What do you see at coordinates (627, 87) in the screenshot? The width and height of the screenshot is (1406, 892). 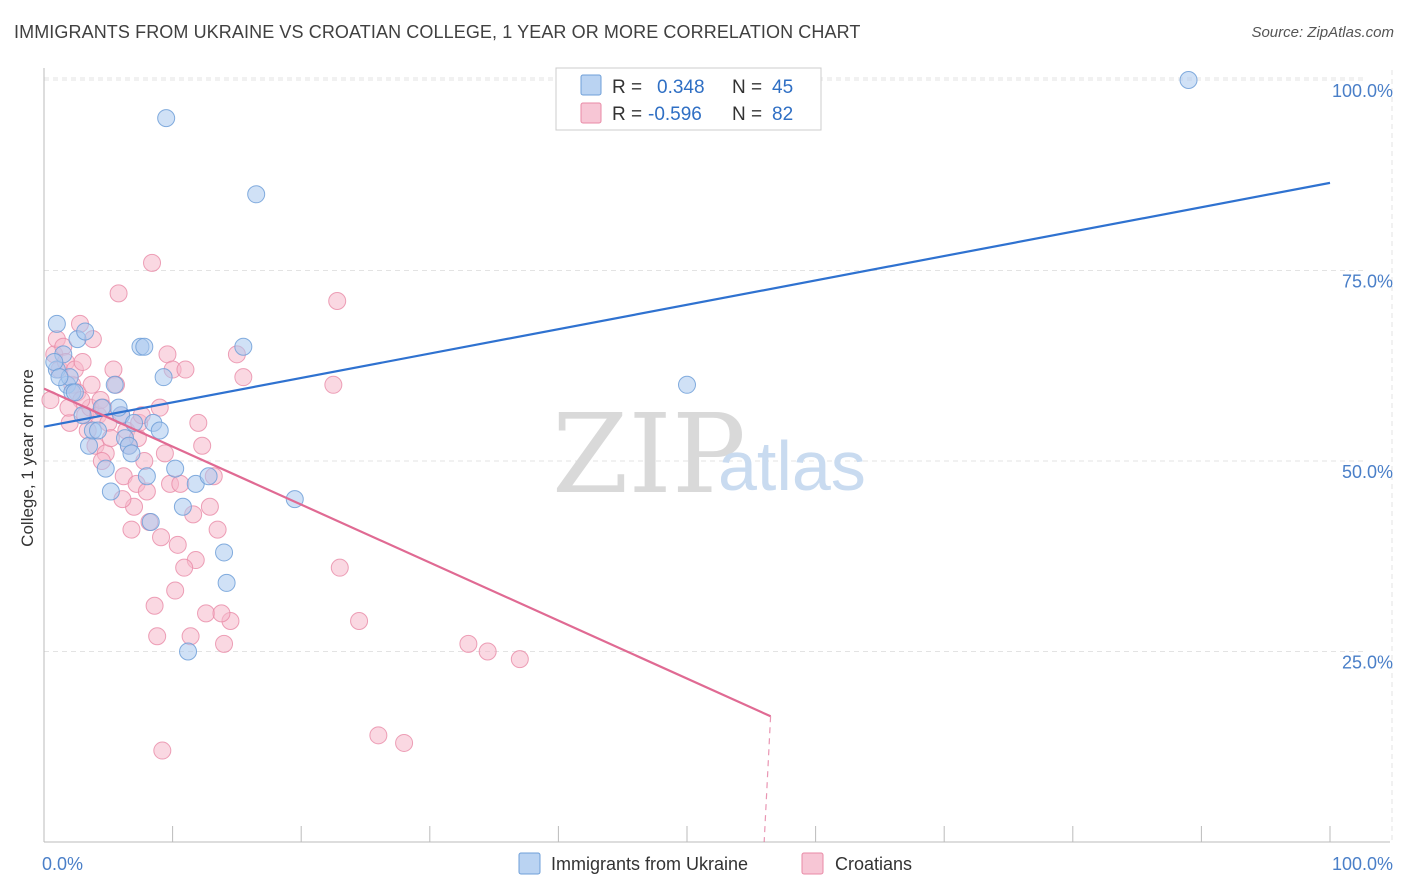 I see `legend-r-label-ukraine: R =` at bounding box center [627, 87].